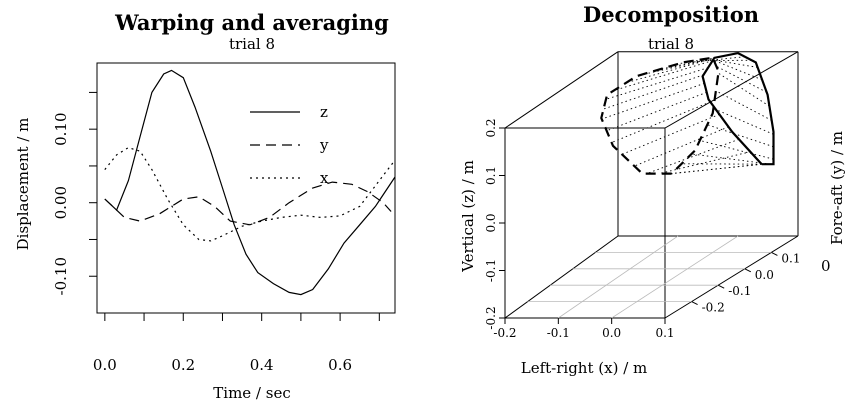 The height and width of the screenshot is (408, 854). What do you see at coordinates (324, 145) in the screenshot?
I see `chart1-legend-label-y: y` at bounding box center [324, 145].